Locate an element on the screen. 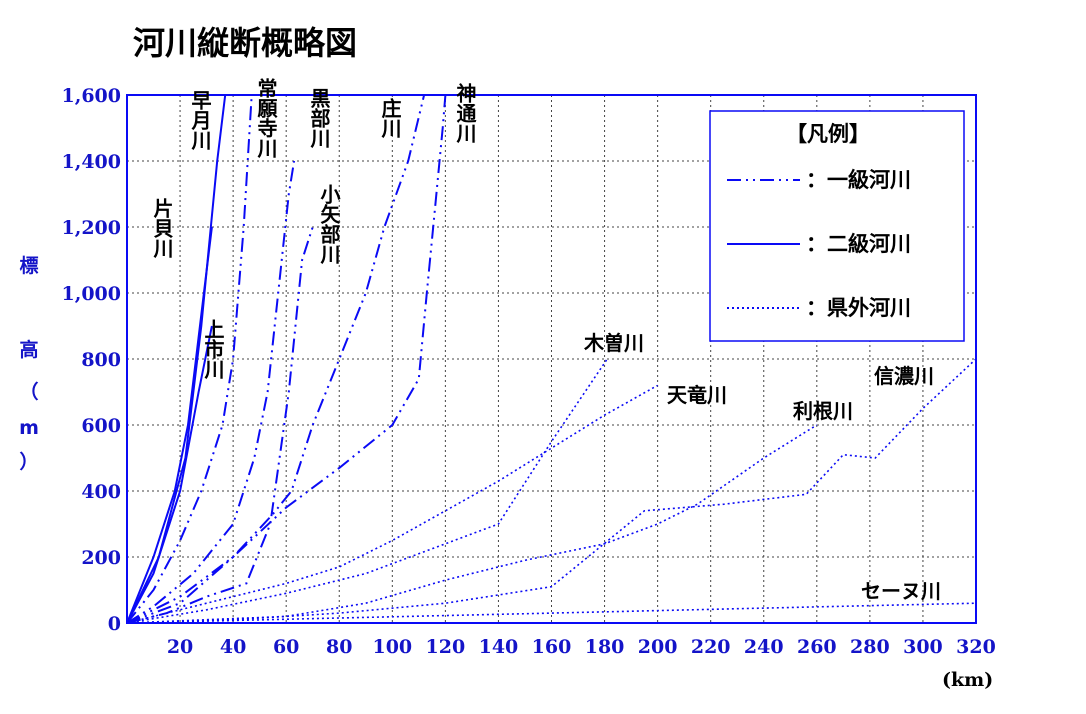  legend-label: ：県外河川 is located at coordinates (858, 308).